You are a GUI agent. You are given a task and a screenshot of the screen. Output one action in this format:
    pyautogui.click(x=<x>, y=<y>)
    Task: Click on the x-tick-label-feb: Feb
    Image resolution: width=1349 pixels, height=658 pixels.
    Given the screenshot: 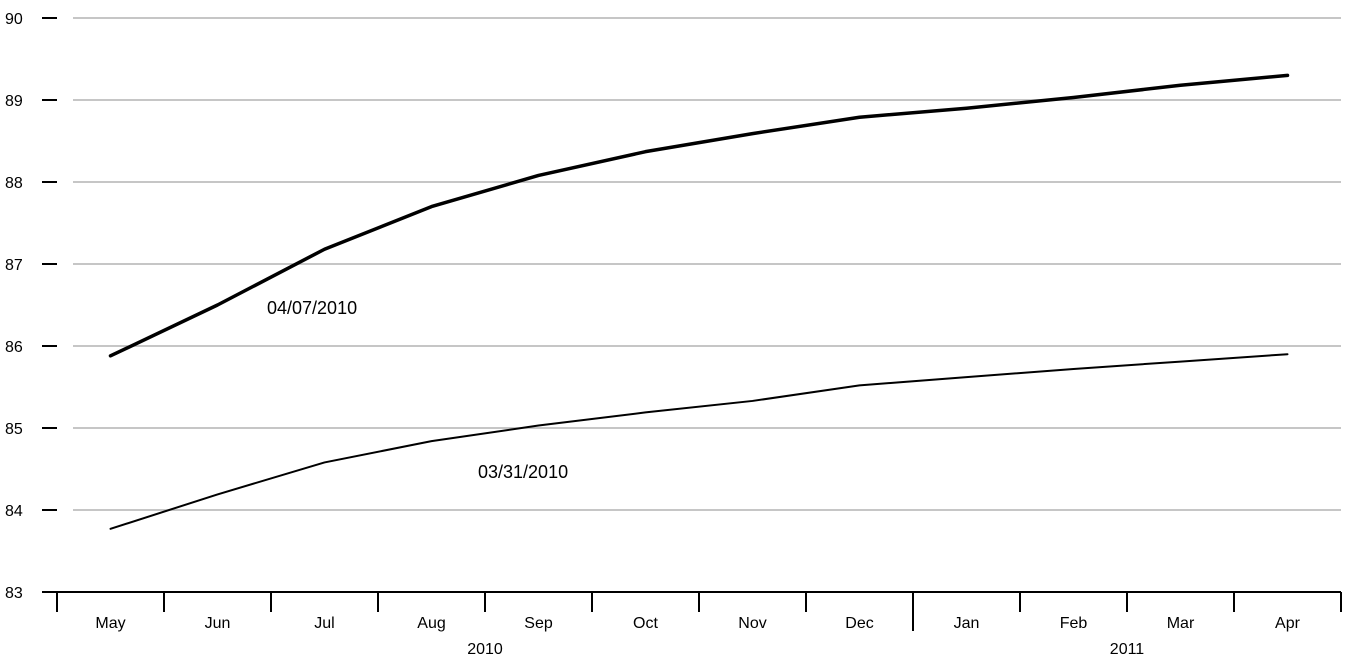 What is the action you would take?
    pyautogui.click(x=1074, y=623)
    